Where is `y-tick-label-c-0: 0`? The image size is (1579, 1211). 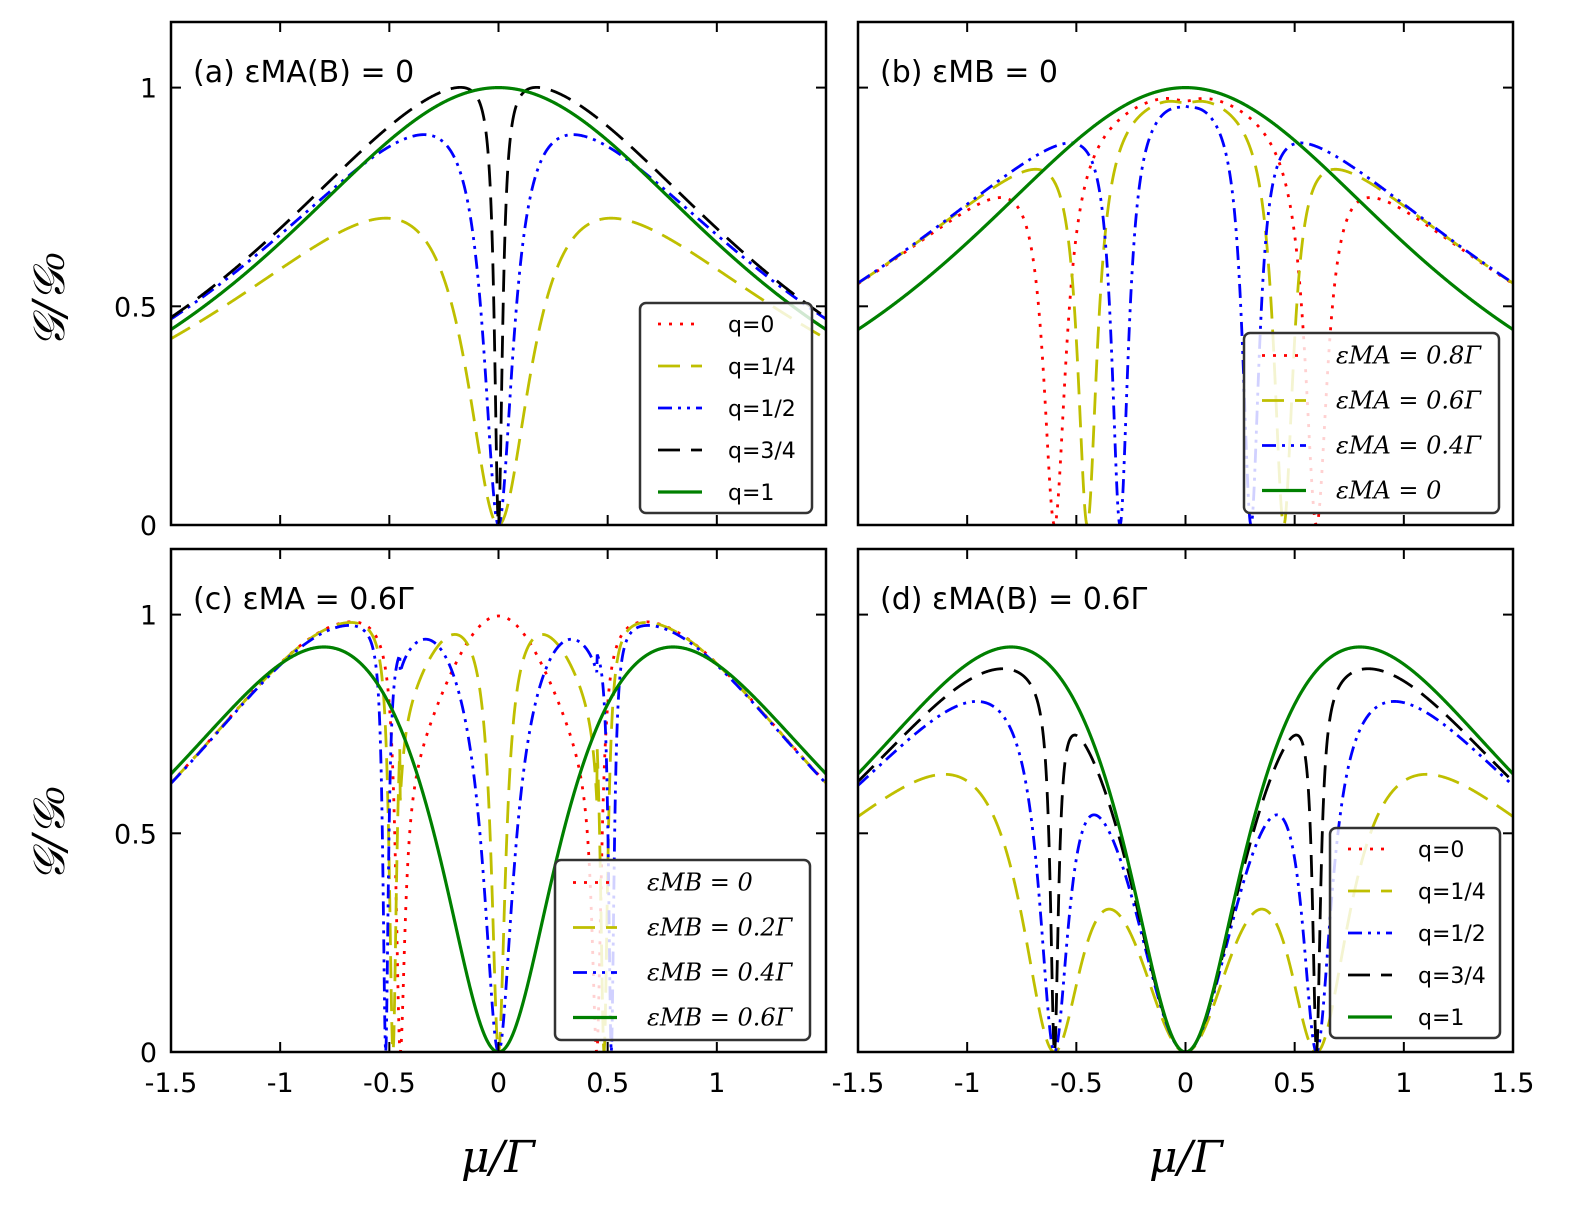
y-tick-label-c-0: 0 is located at coordinates (148, 1053).